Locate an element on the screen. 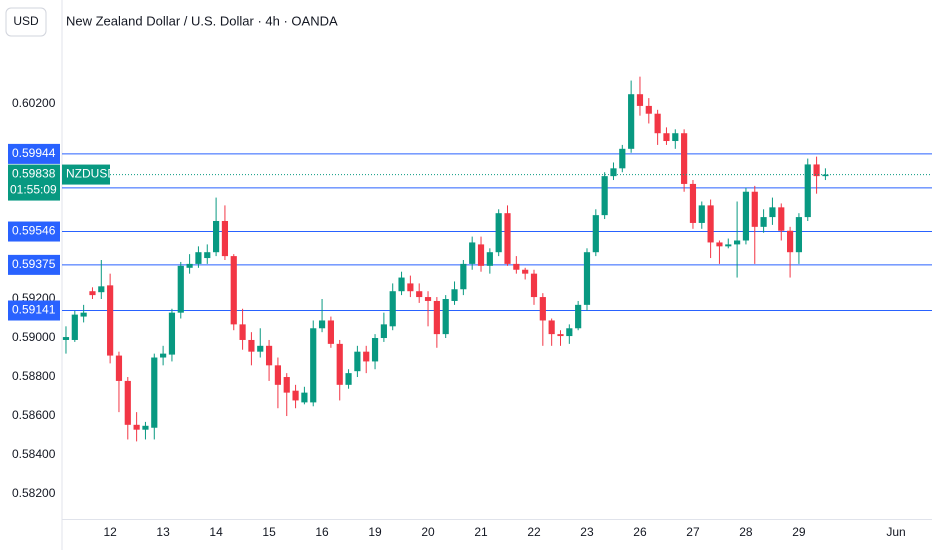  currency-label: USD is located at coordinates (26, 21).